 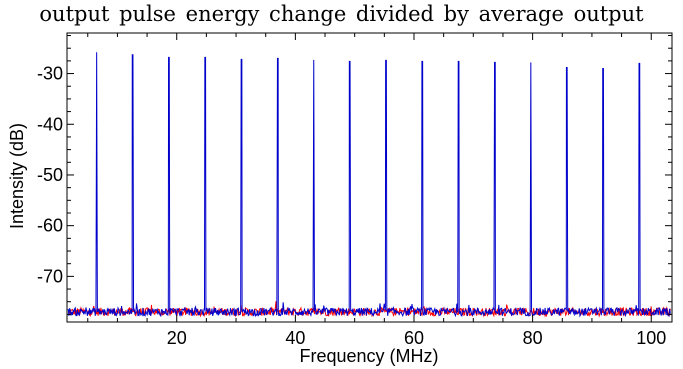 What do you see at coordinates (50, 226) in the screenshot?
I see `y-tick-label: -60` at bounding box center [50, 226].